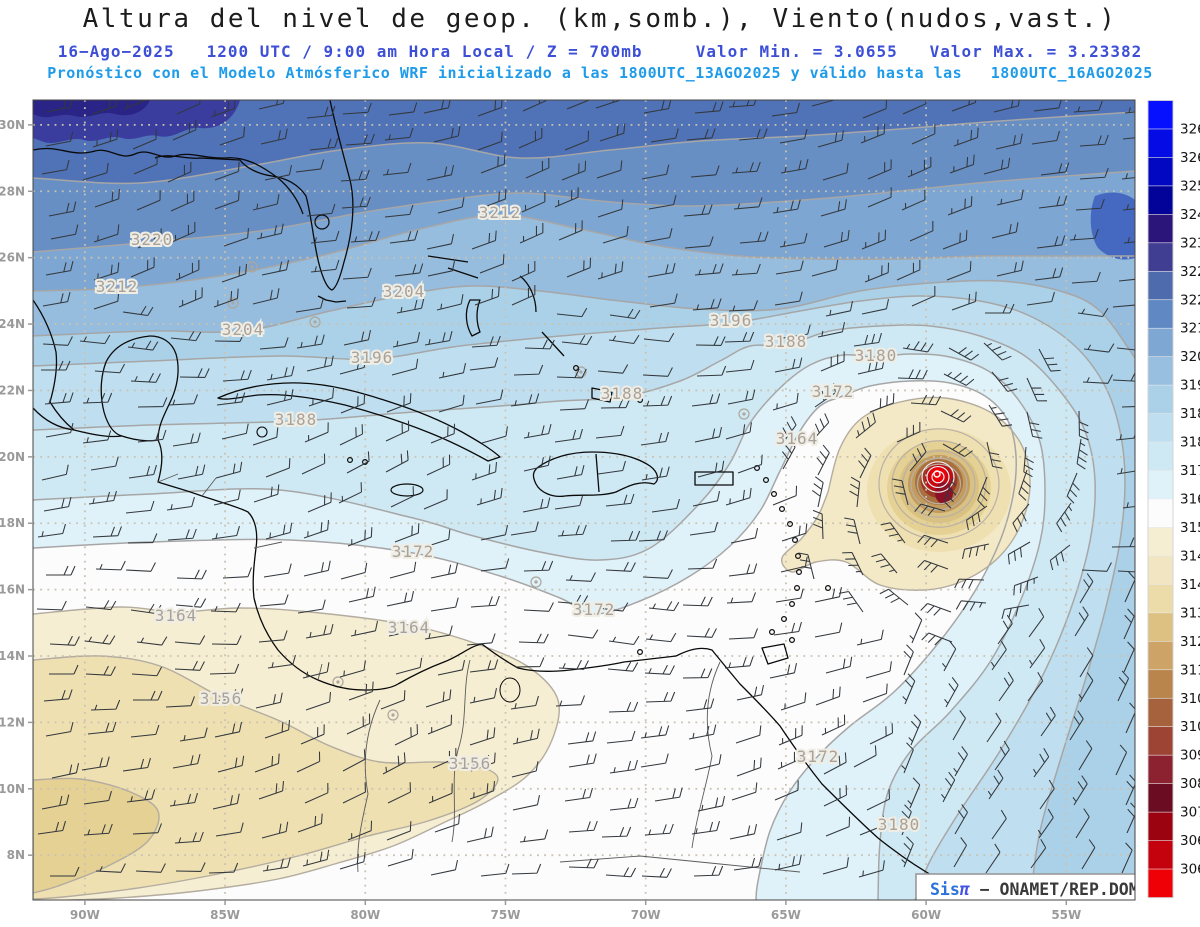 The image size is (1200, 927). I want to click on colorbar-tick-label: 3108, so click(1190, 699).